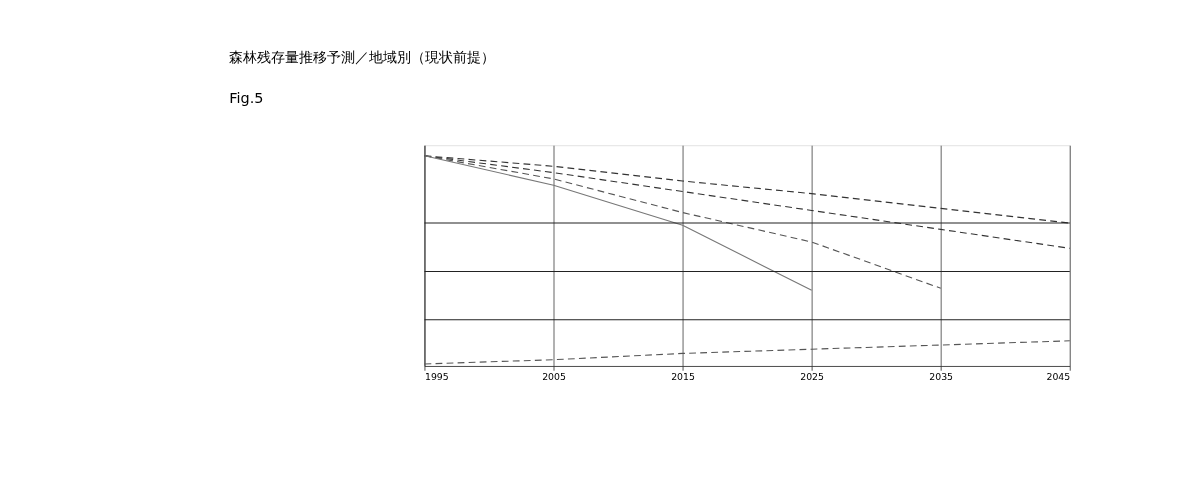 The image size is (1198, 496). Describe the element at coordinates (362, 57) in the screenshot. I see `chart-title: 森林残存量推移予測／地域別（現状前提）` at that location.